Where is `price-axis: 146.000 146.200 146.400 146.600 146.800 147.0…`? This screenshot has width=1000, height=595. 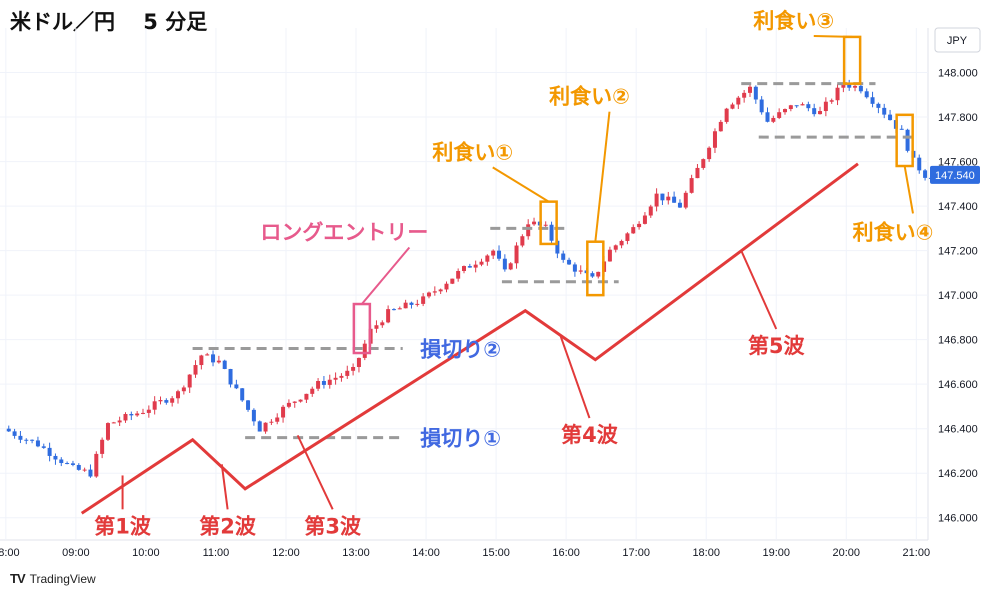 price-axis: 146.000 146.200 146.400 146.600 146.800 147.0… is located at coordinates (952, 296).